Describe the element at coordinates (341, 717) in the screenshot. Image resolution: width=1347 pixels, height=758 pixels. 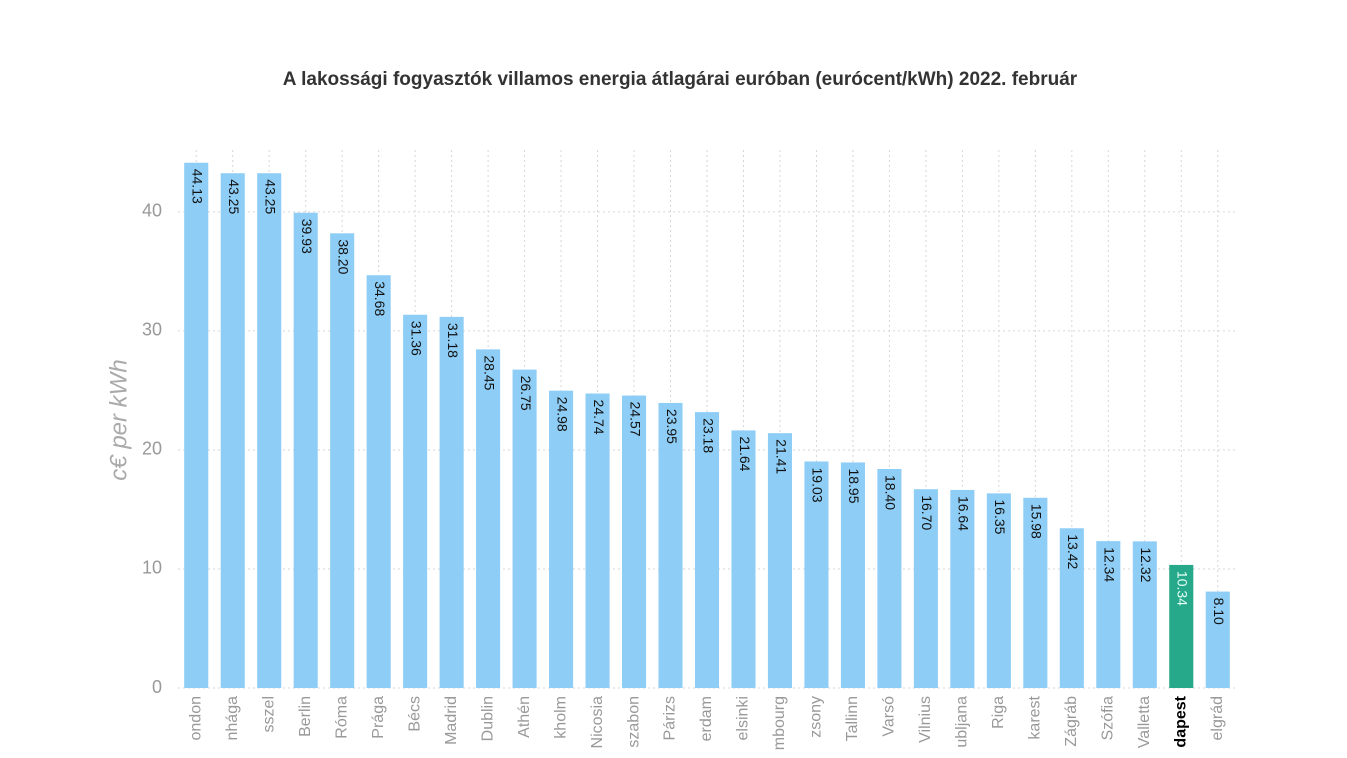
I see `x-tick-label: Róma` at that location.